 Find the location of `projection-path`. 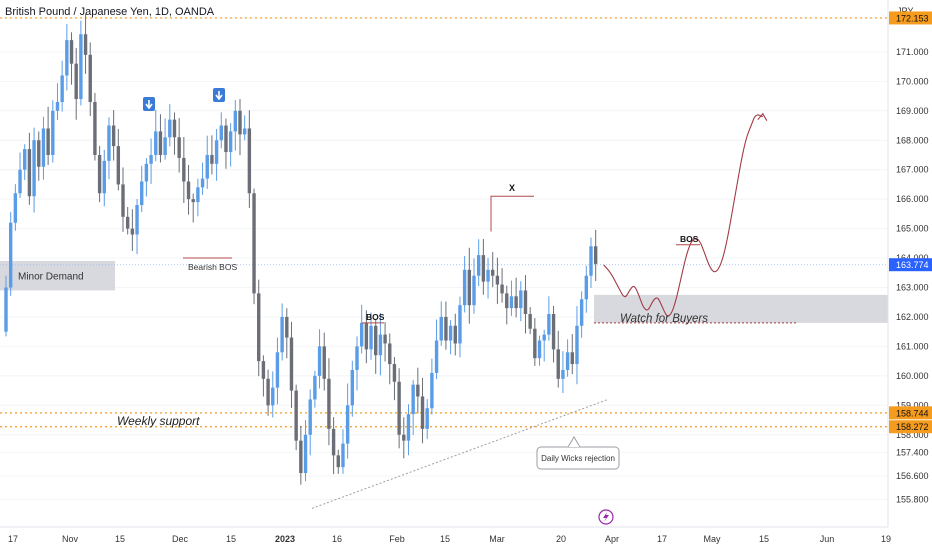

projection-path is located at coordinates (683, 215).